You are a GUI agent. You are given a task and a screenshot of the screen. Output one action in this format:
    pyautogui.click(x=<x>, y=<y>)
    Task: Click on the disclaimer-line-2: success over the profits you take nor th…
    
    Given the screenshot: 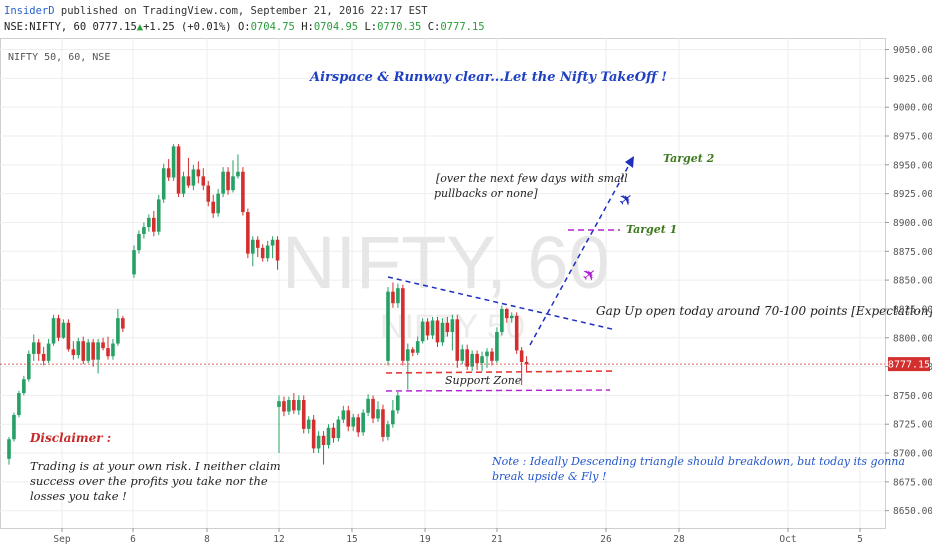 What is the action you would take?
    pyautogui.click(x=149, y=481)
    